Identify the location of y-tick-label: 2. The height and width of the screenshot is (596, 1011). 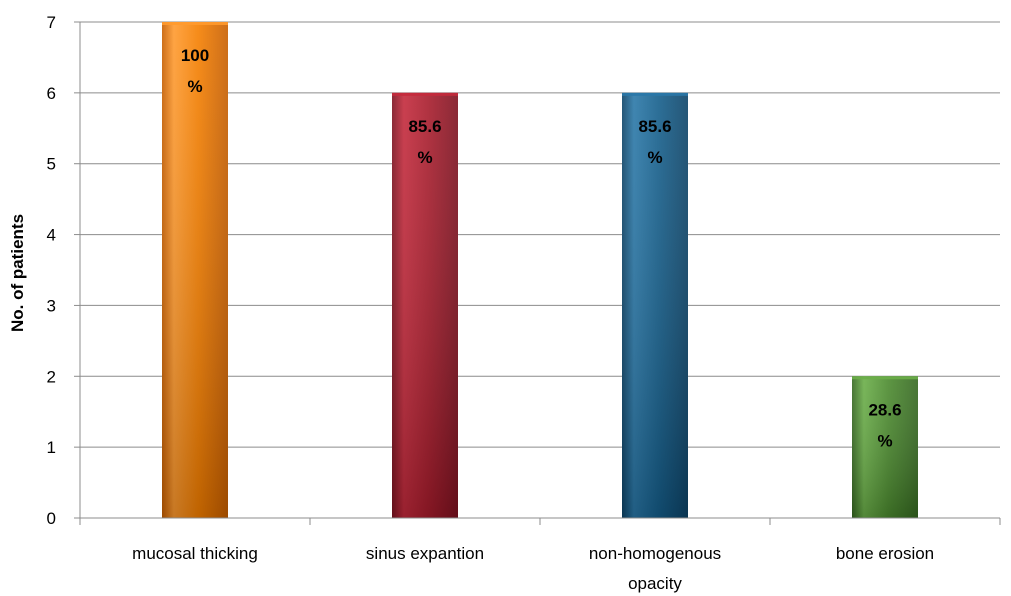
(51, 376).